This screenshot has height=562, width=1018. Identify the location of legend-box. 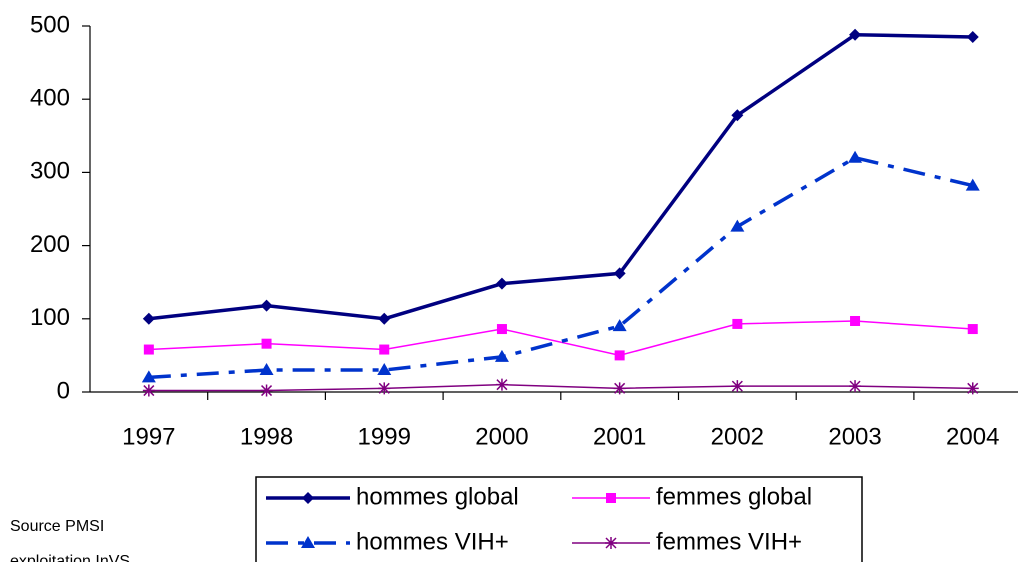
(559, 519).